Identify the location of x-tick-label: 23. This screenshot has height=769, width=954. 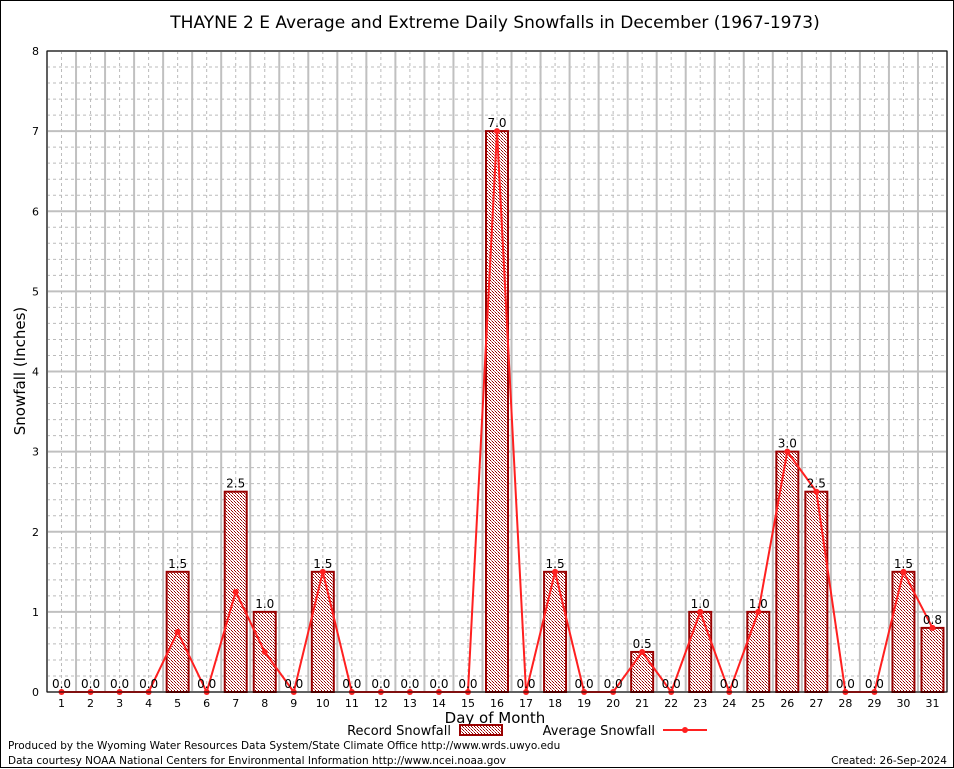
(700, 703).